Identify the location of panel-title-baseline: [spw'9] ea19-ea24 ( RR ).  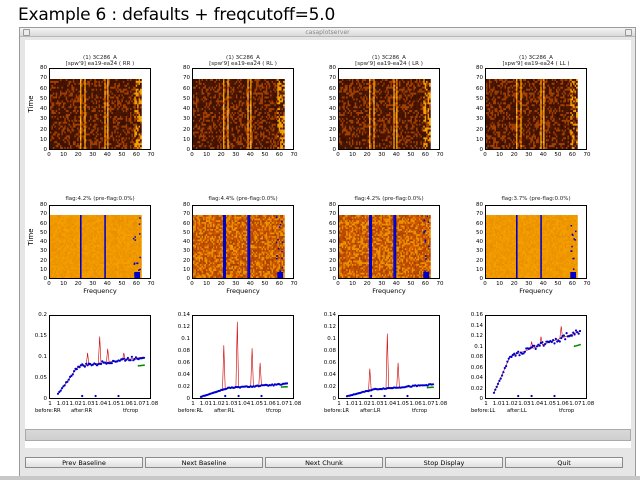
(100, 64).